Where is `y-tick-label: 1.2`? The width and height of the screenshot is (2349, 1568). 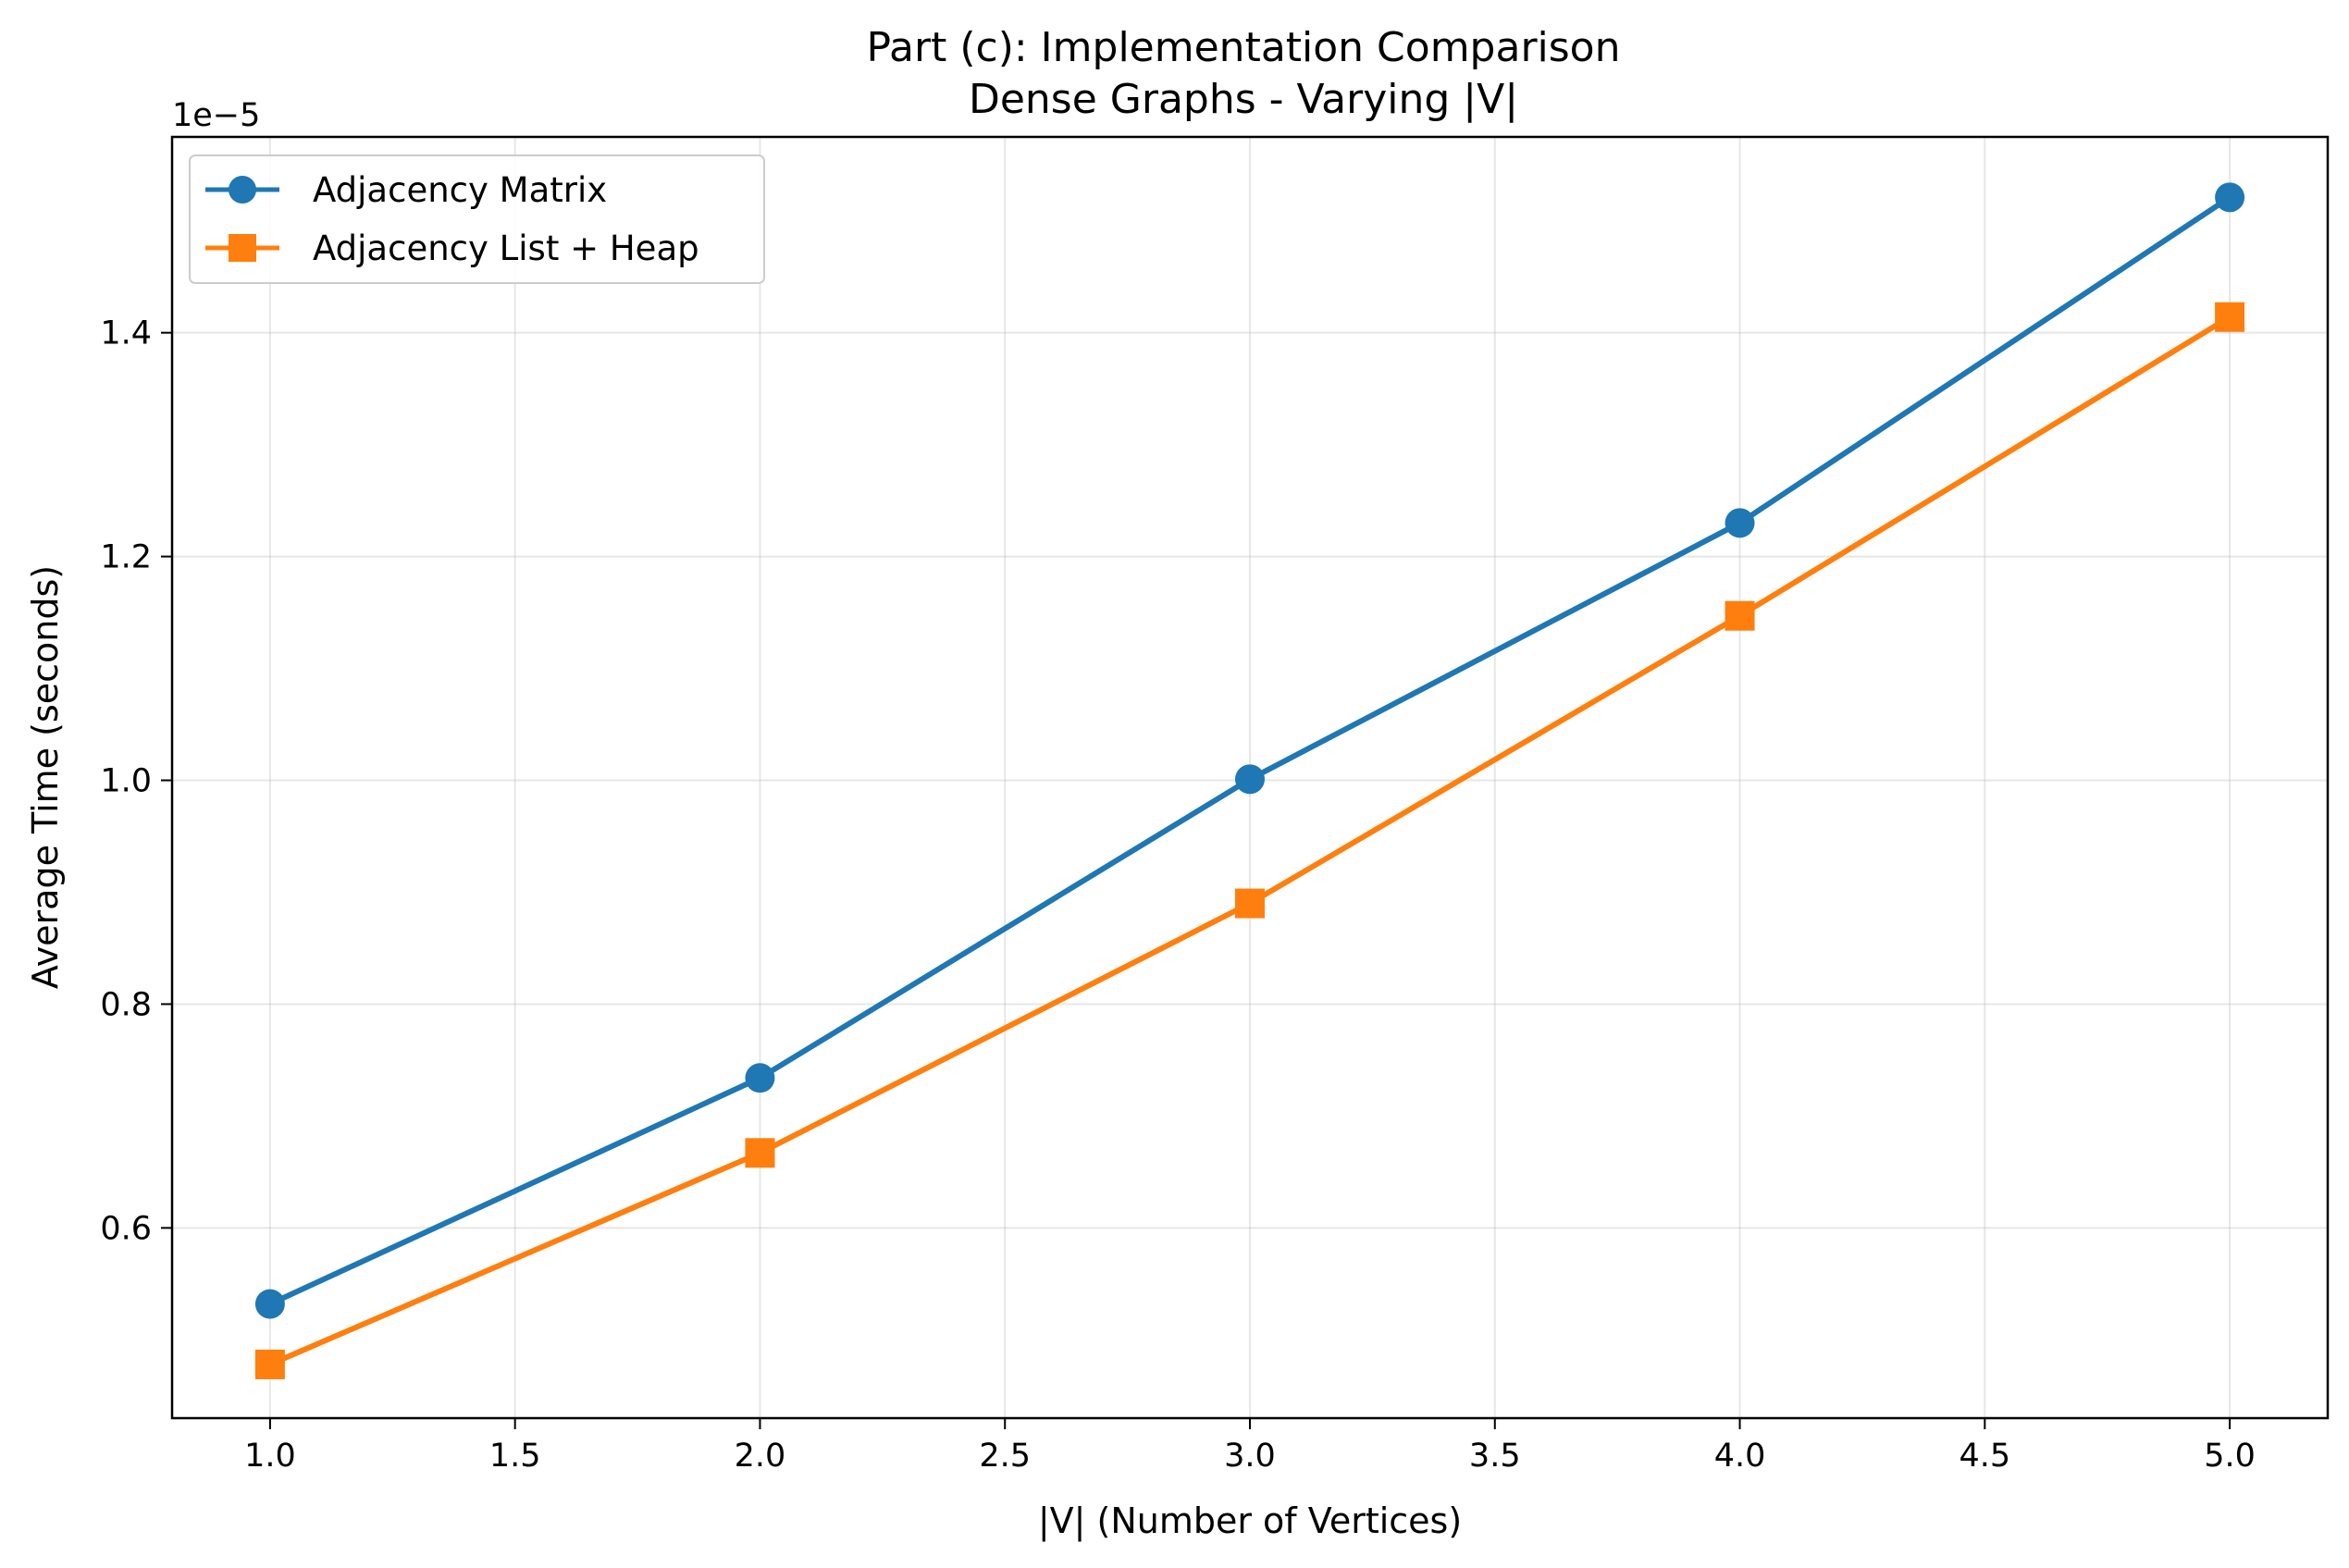
y-tick-label: 1.2 is located at coordinates (126, 557).